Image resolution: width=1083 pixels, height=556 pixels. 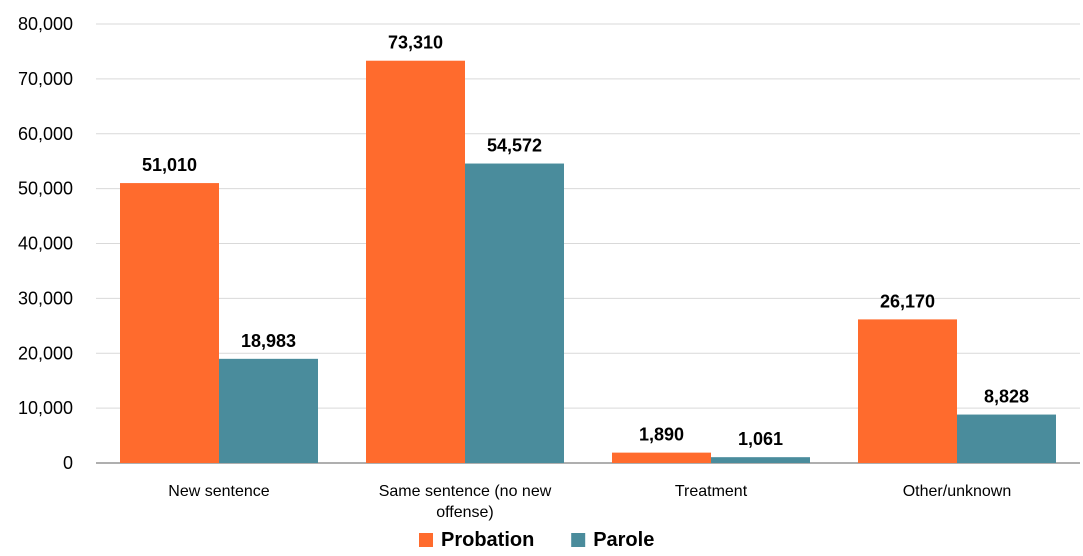 I want to click on legend-swatch-probation, so click(x=426, y=540).